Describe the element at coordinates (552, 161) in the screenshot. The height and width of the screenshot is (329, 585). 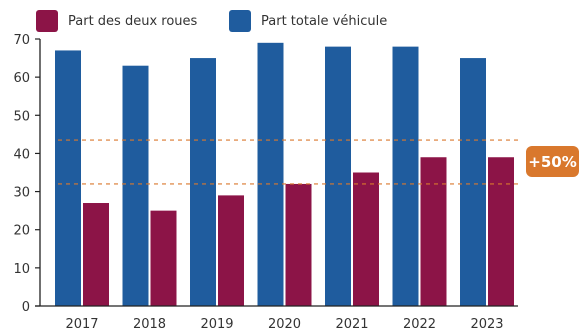
I see `growth-badge: +50%` at that location.